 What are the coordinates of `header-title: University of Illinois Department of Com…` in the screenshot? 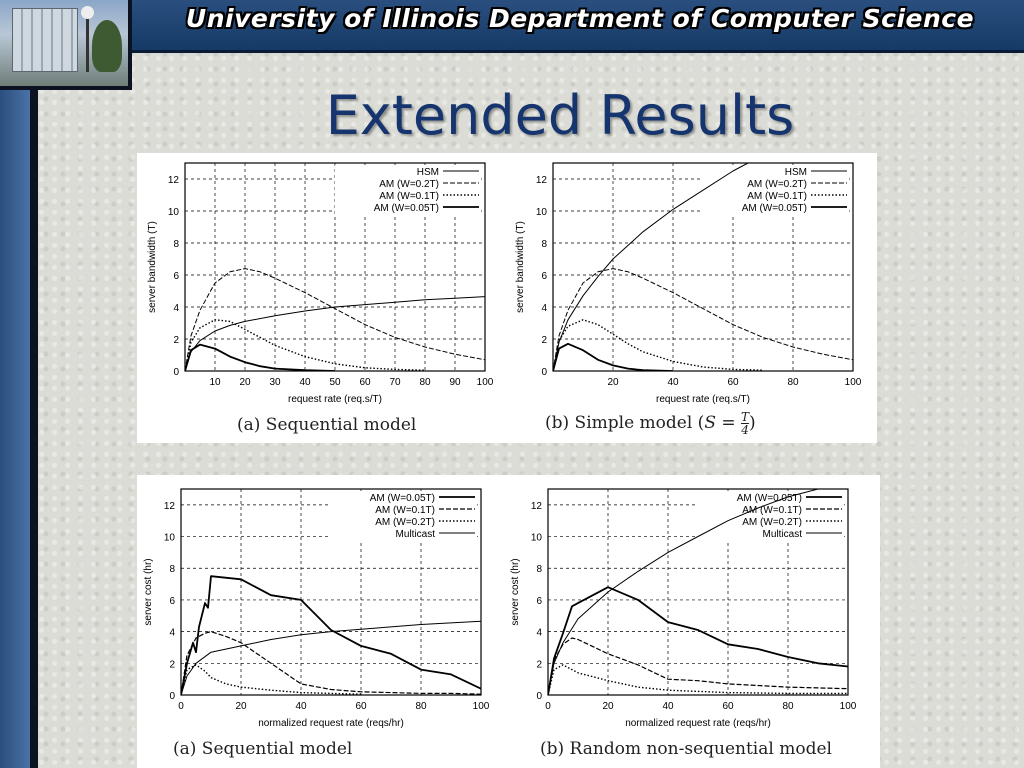 It's located at (580, 18).